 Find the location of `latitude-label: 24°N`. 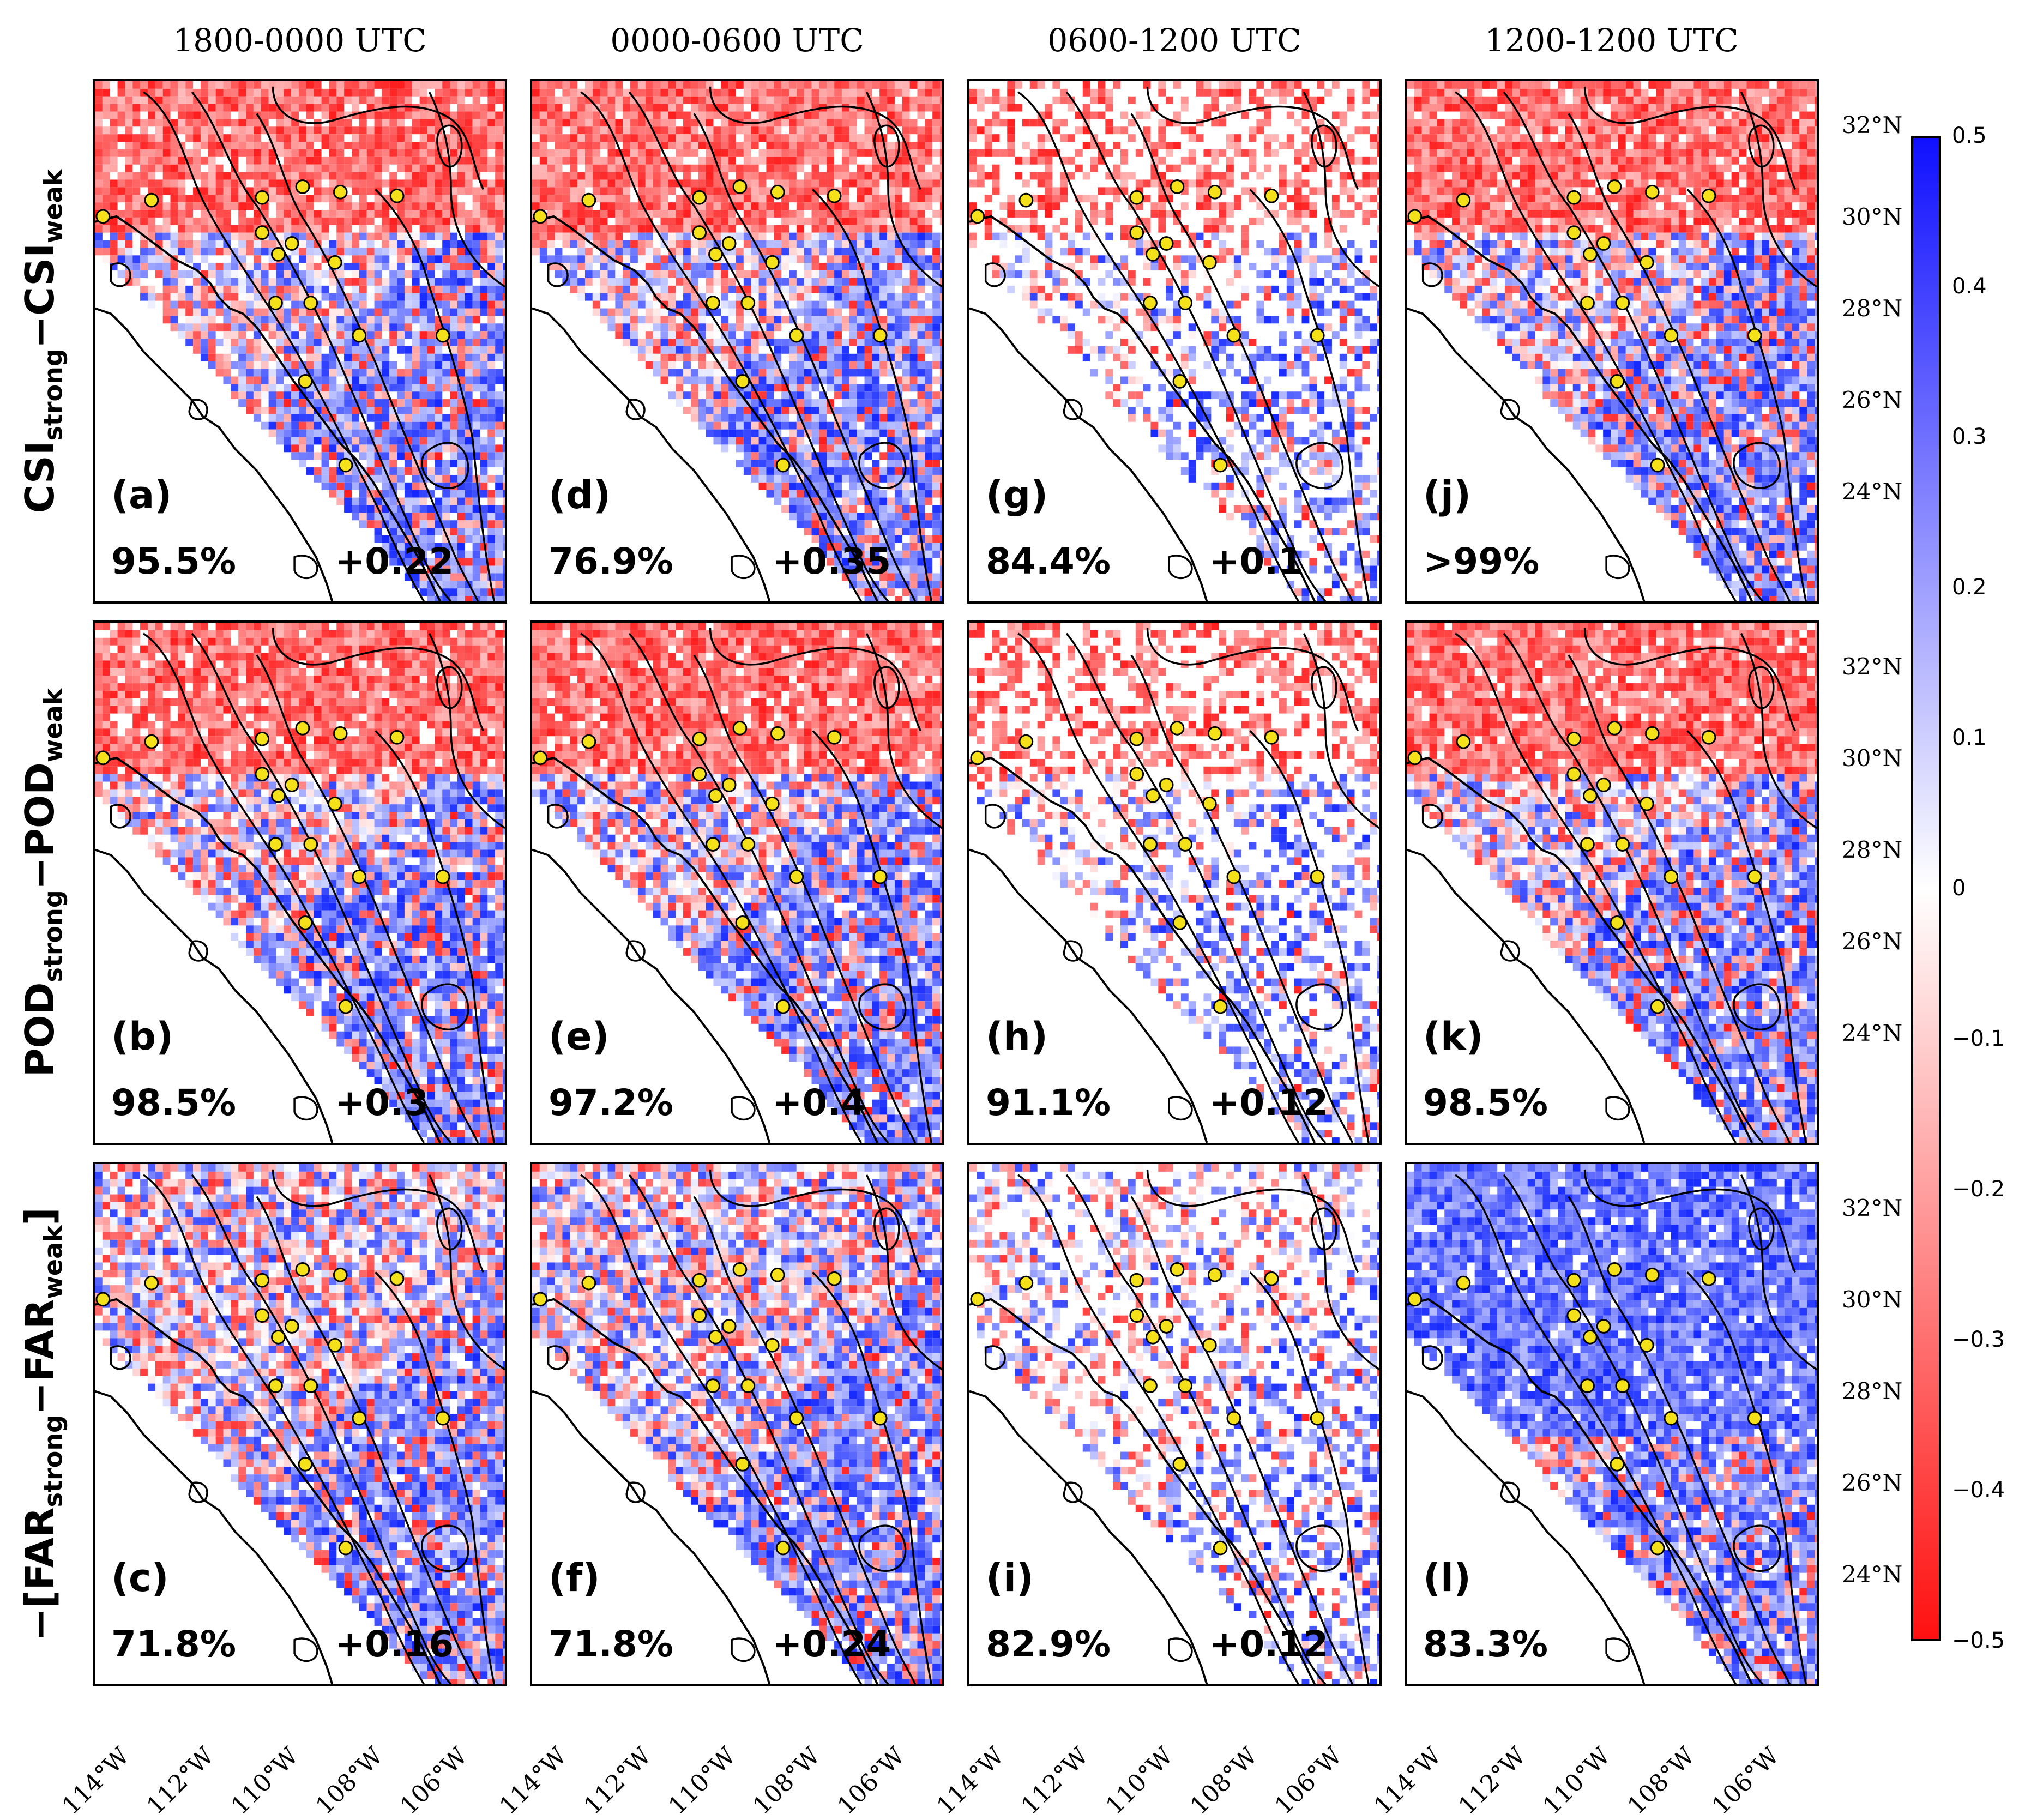

latitude-label: 24°N is located at coordinates (1872, 1574).